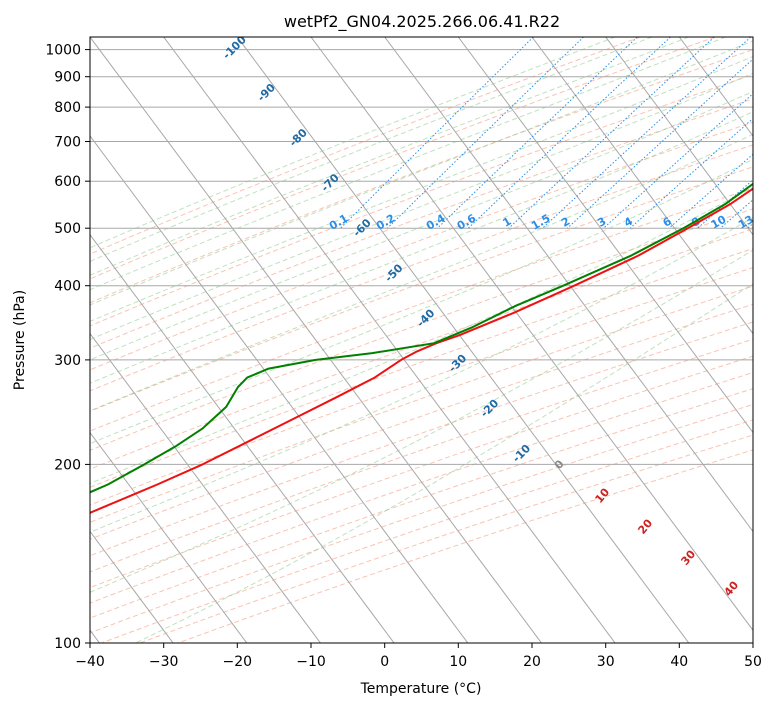  Describe the element at coordinates (67, 287) in the screenshot. I see `y-tick-label: 400` at that location.